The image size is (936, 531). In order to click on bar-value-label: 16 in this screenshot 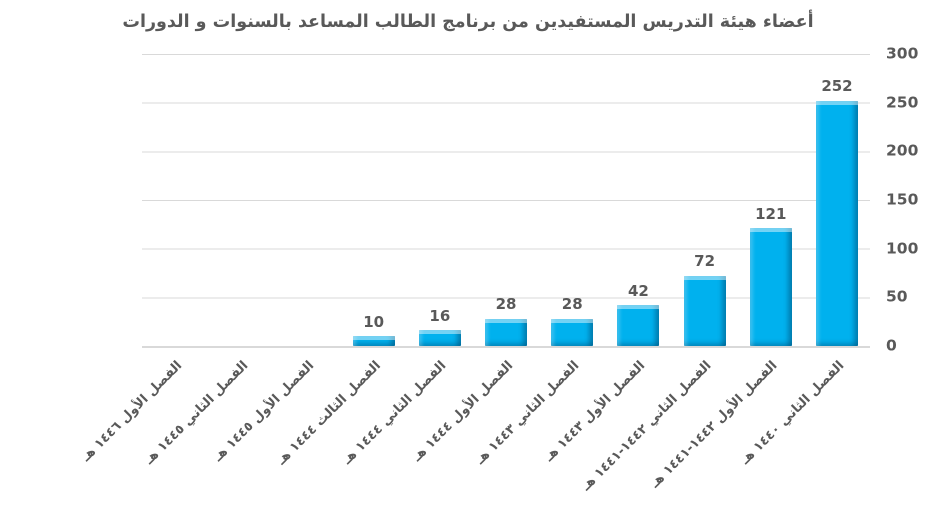, I will do `click(440, 315)`.